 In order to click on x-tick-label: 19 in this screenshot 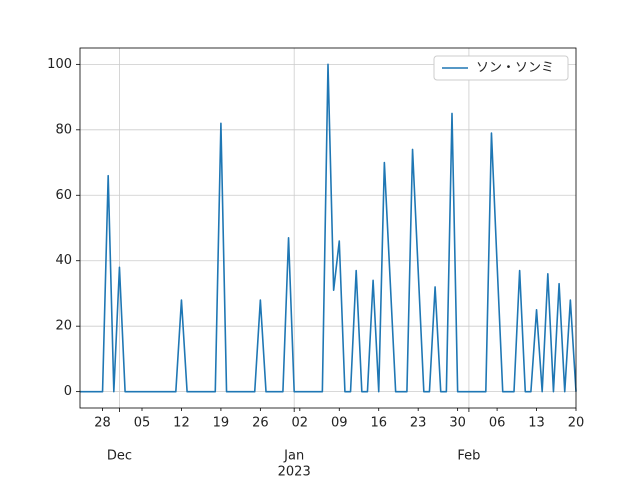, I will do `click(221, 423)`.